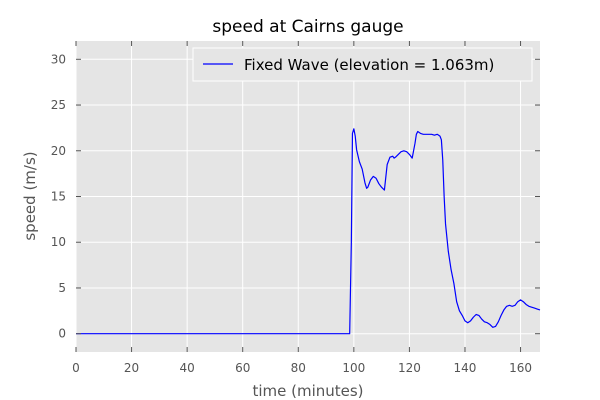 The image size is (600, 400). I want to click on x-tick-label-4: 80, so click(298, 368).